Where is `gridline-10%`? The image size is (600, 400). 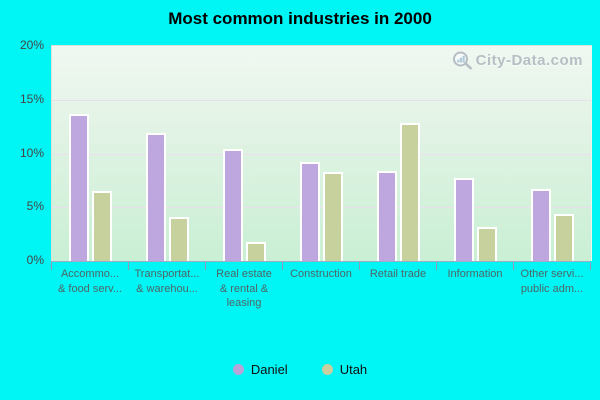
gridline-10% is located at coordinates (321, 154).